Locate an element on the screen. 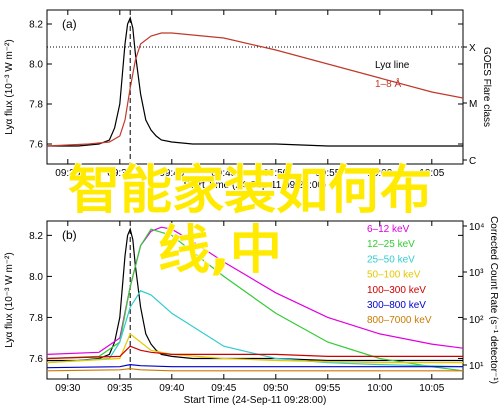 The width and height of the screenshot is (500, 416). y2-tick-label: 10¹ is located at coordinates (476, 366).